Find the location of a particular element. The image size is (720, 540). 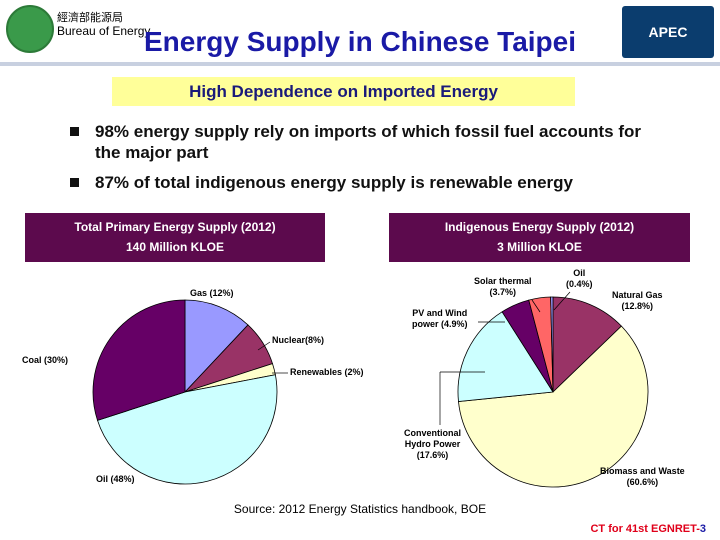

slice-label: Conventional Hydro Power (17.6%) is located at coordinates (433, 444).